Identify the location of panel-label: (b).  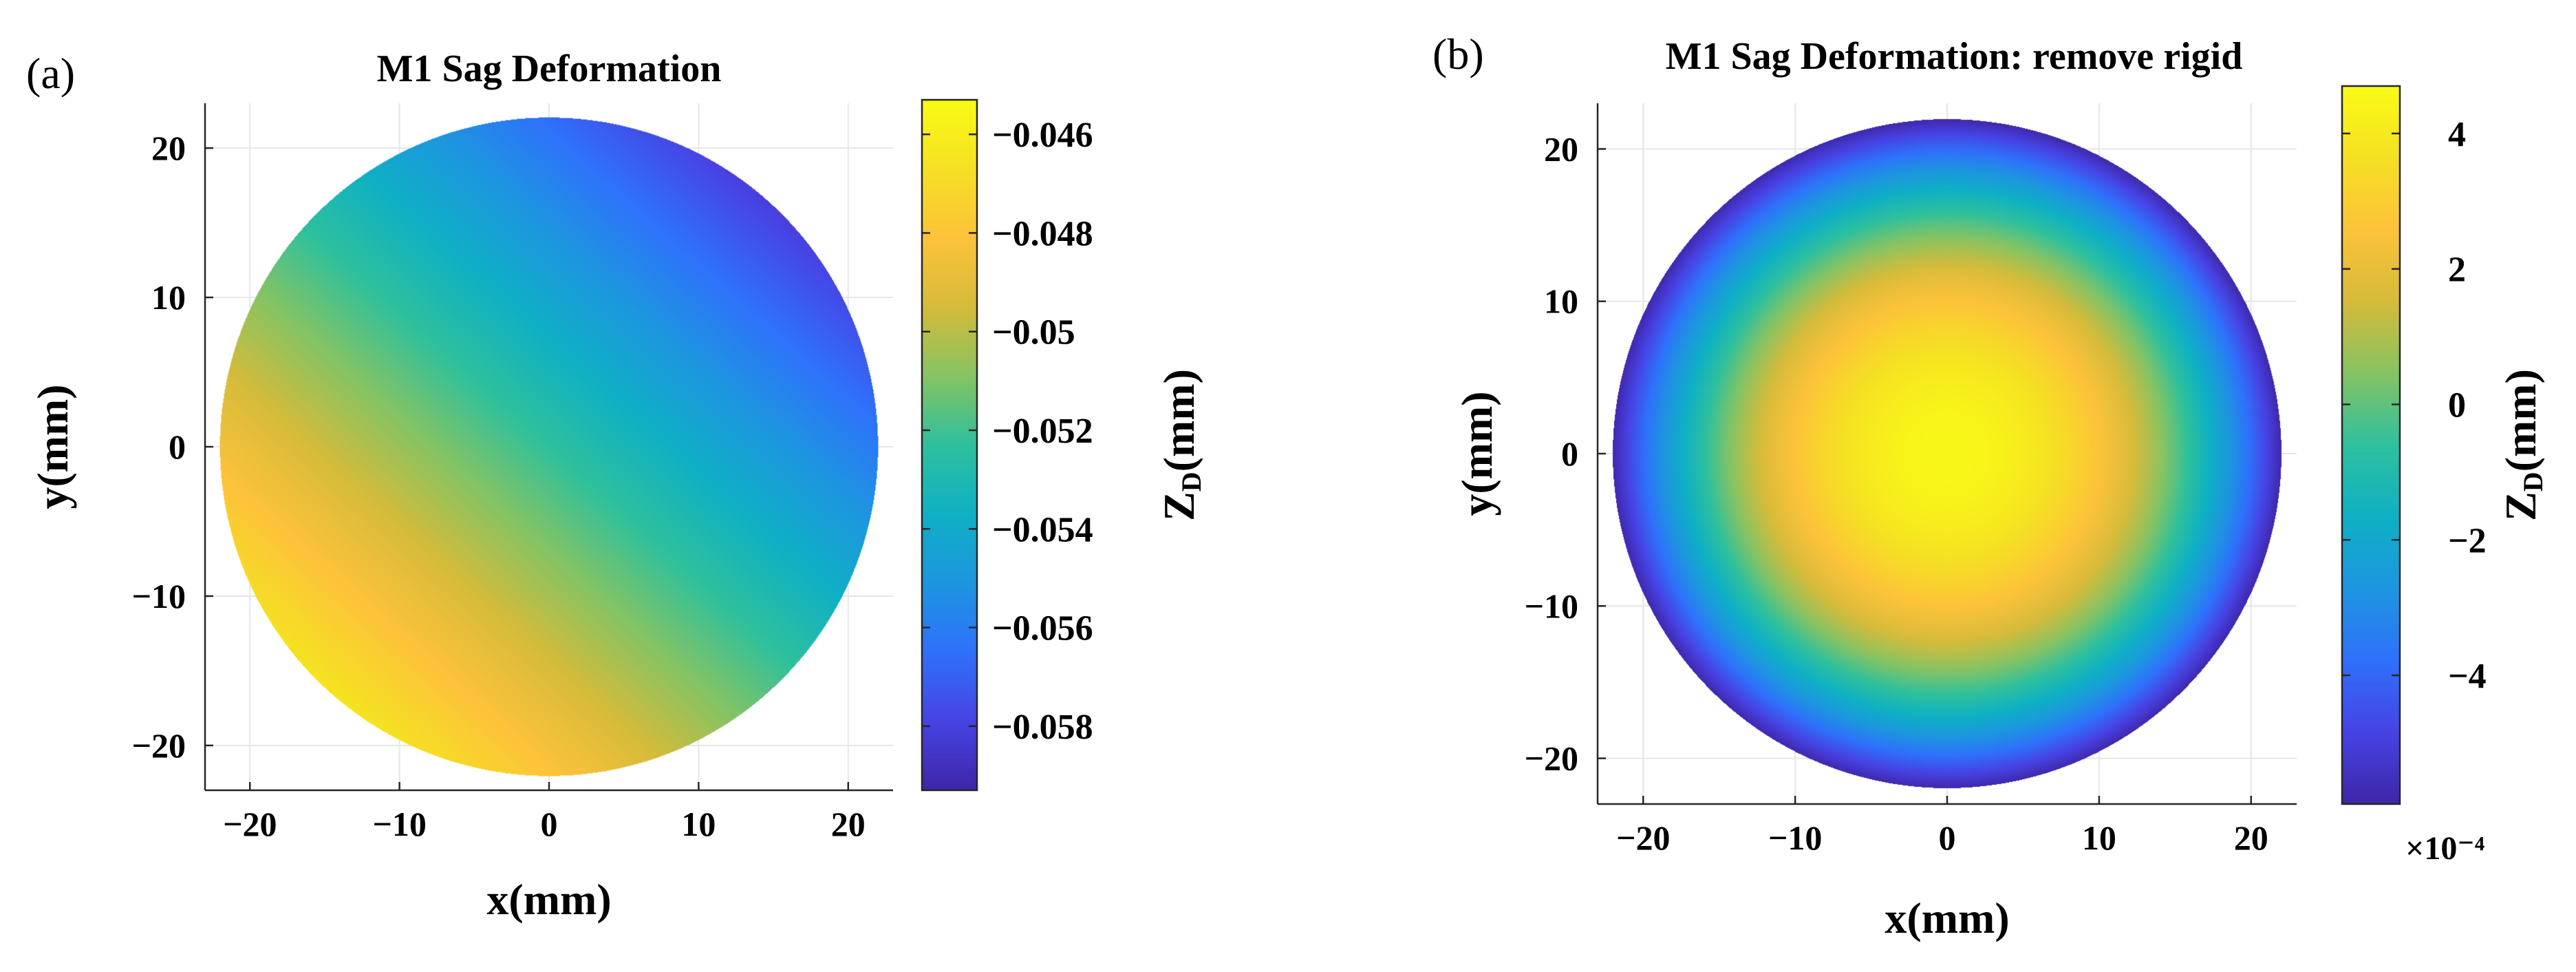
(1458, 54).